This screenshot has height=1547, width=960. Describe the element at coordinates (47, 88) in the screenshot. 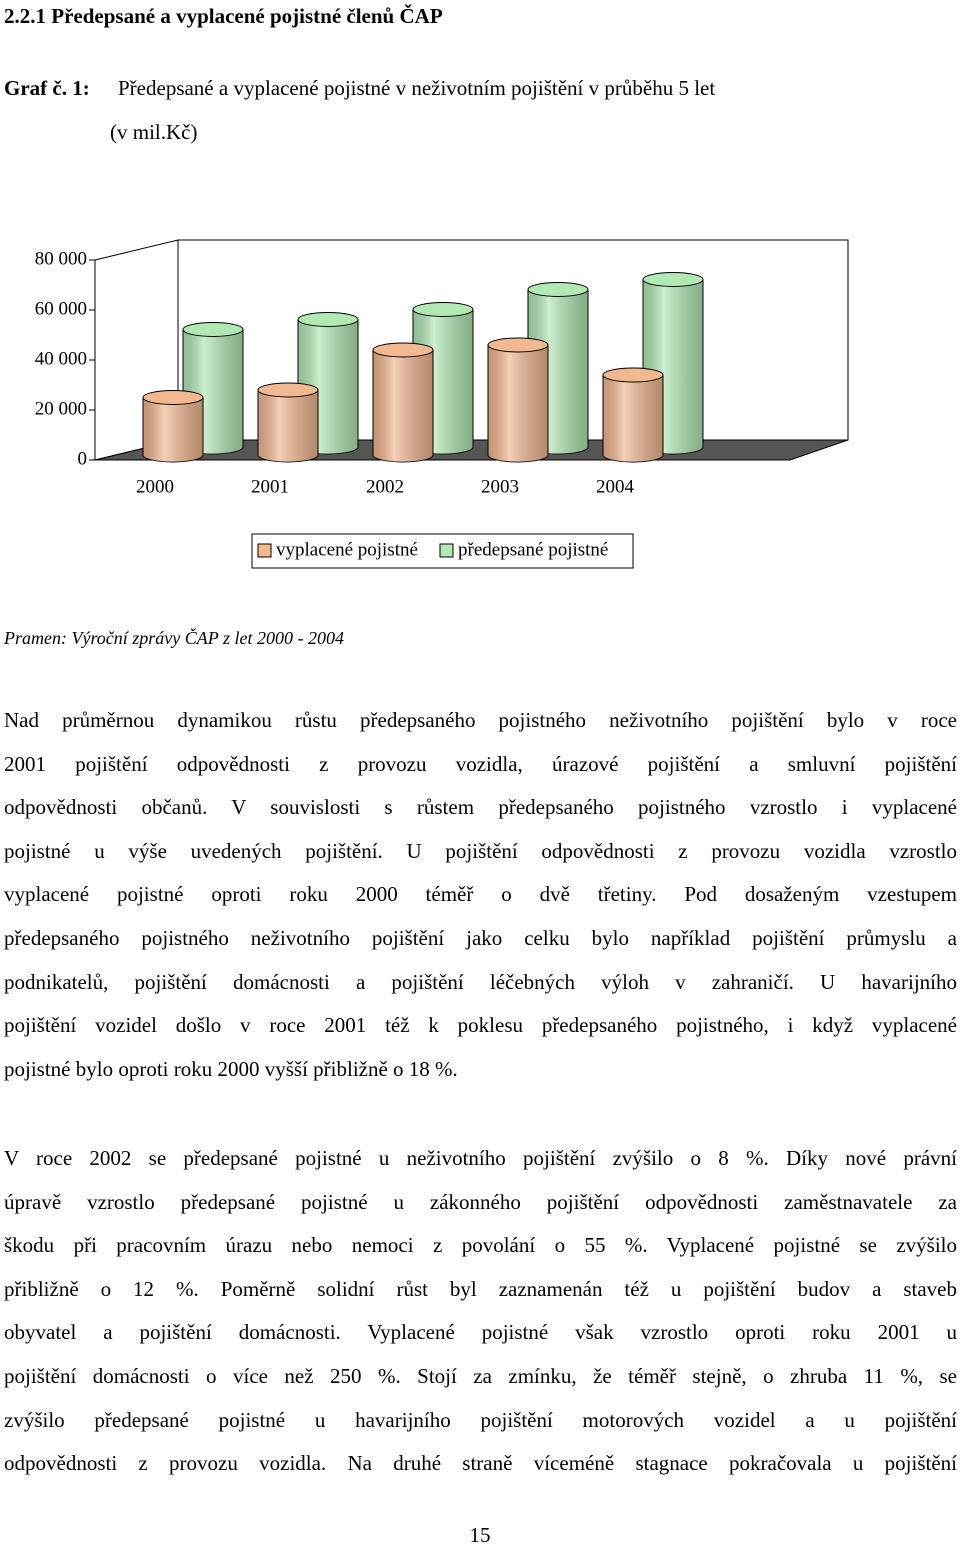

I see `caption-label: Graf č. 1:` at that location.